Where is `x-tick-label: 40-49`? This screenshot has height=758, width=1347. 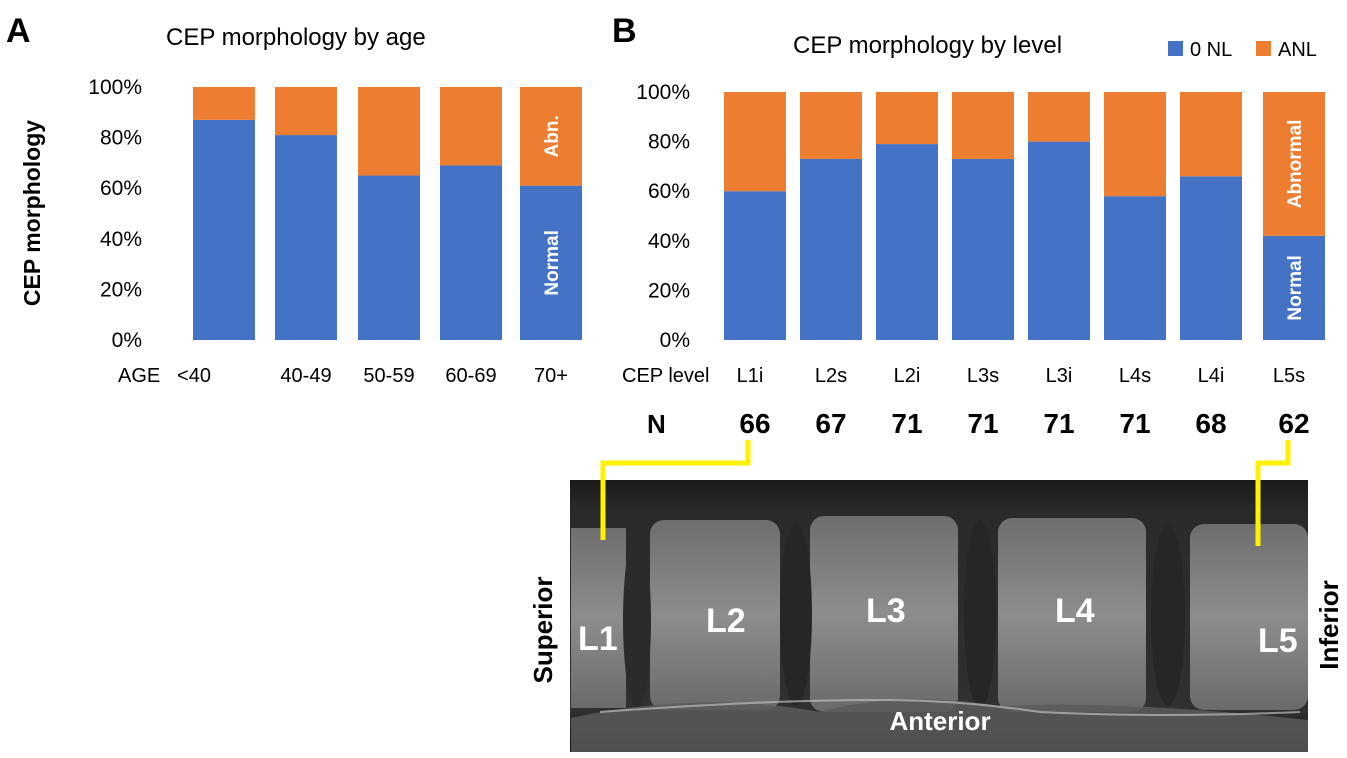 x-tick-label: 40-49 is located at coordinates (305, 376).